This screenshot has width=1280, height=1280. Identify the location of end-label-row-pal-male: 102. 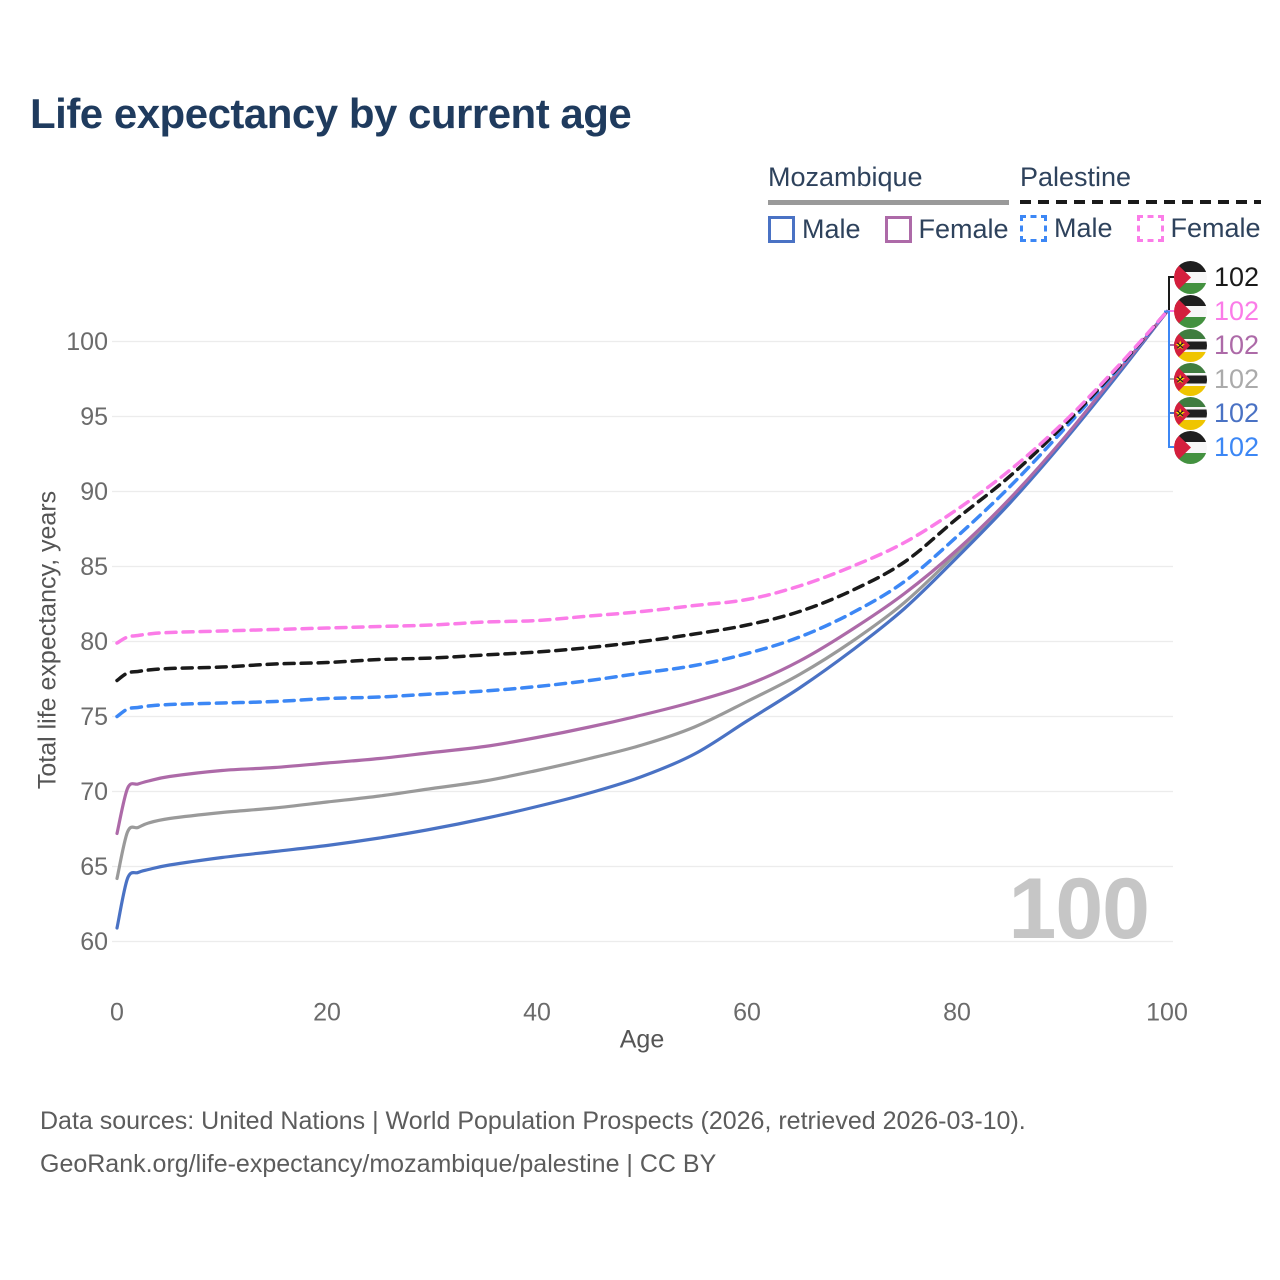
(1217, 447).